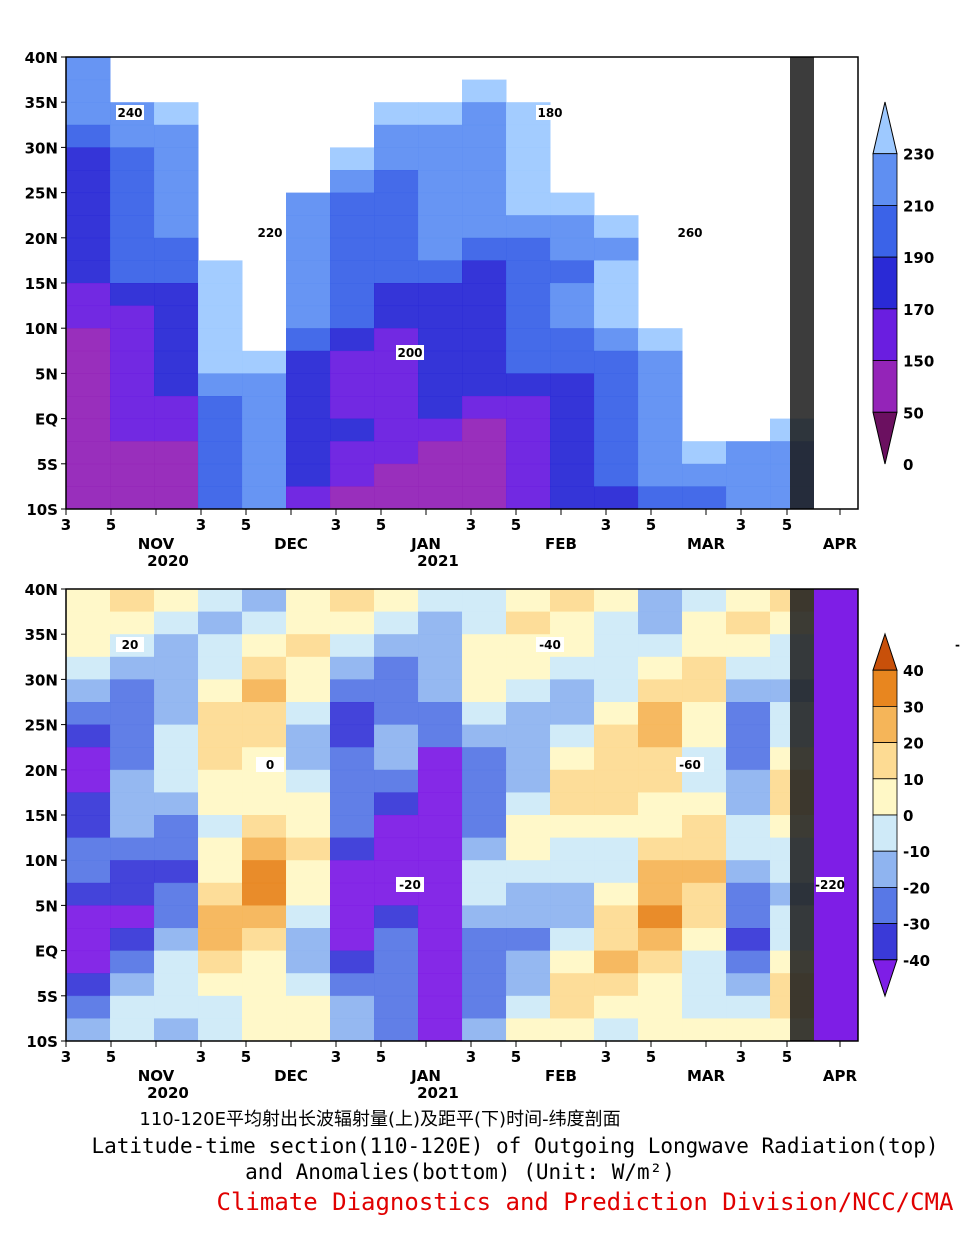 The height and width of the screenshot is (1243, 960). I want to click on contour-label: -220, so click(830, 885).